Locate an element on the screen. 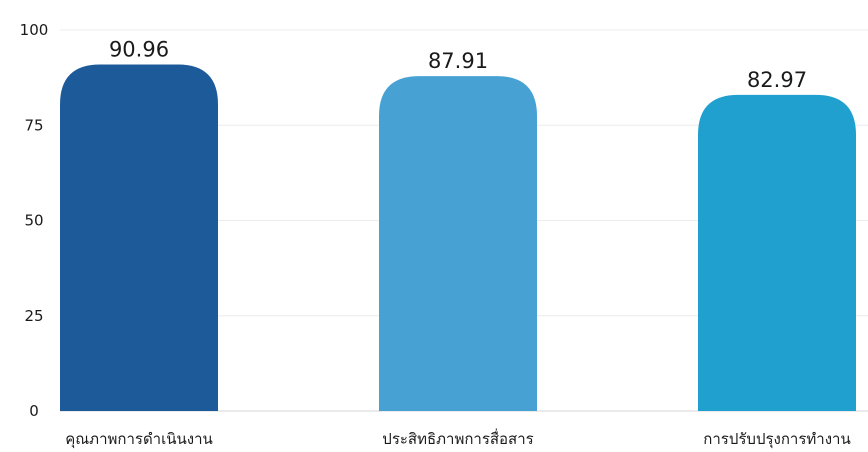 The width and height of the screenshot is (868, 452). bar-value-label: 90.96 is located at coordinates (139, 49).